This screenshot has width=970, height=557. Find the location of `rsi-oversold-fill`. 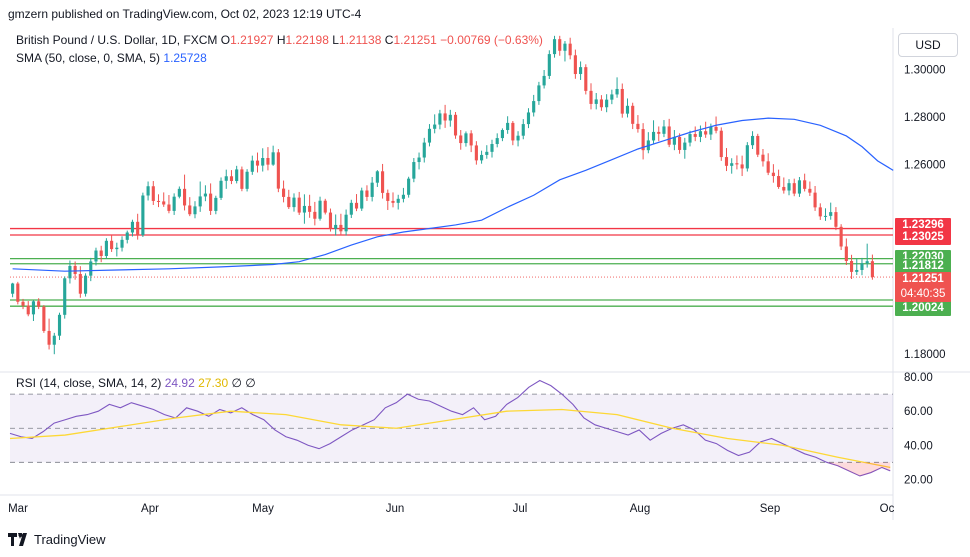

rsi-oversold-fill is located at coordinates (858, 469).